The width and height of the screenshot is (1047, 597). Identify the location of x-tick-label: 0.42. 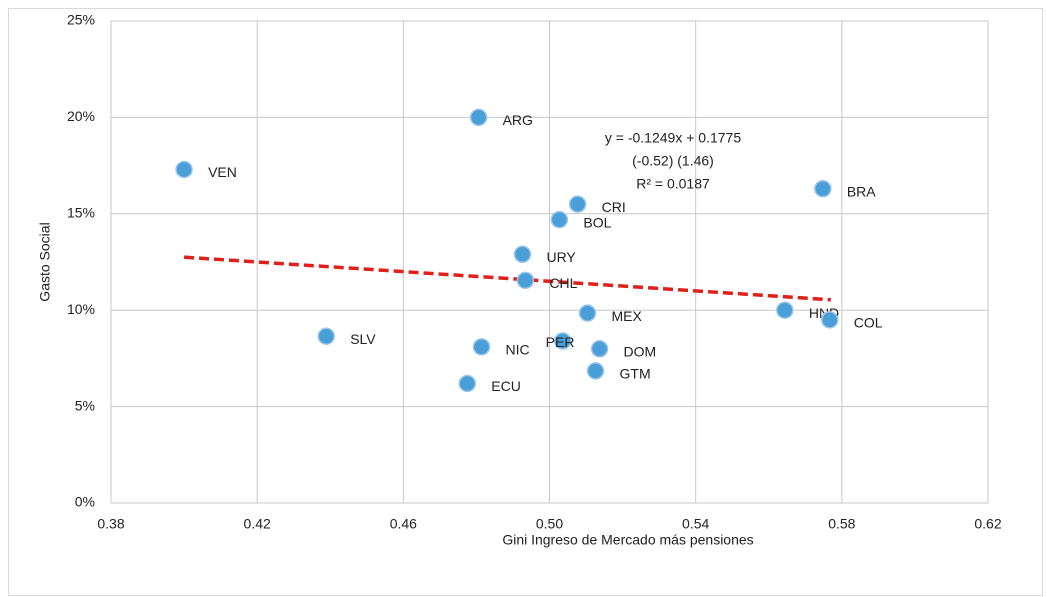
(257, 524).